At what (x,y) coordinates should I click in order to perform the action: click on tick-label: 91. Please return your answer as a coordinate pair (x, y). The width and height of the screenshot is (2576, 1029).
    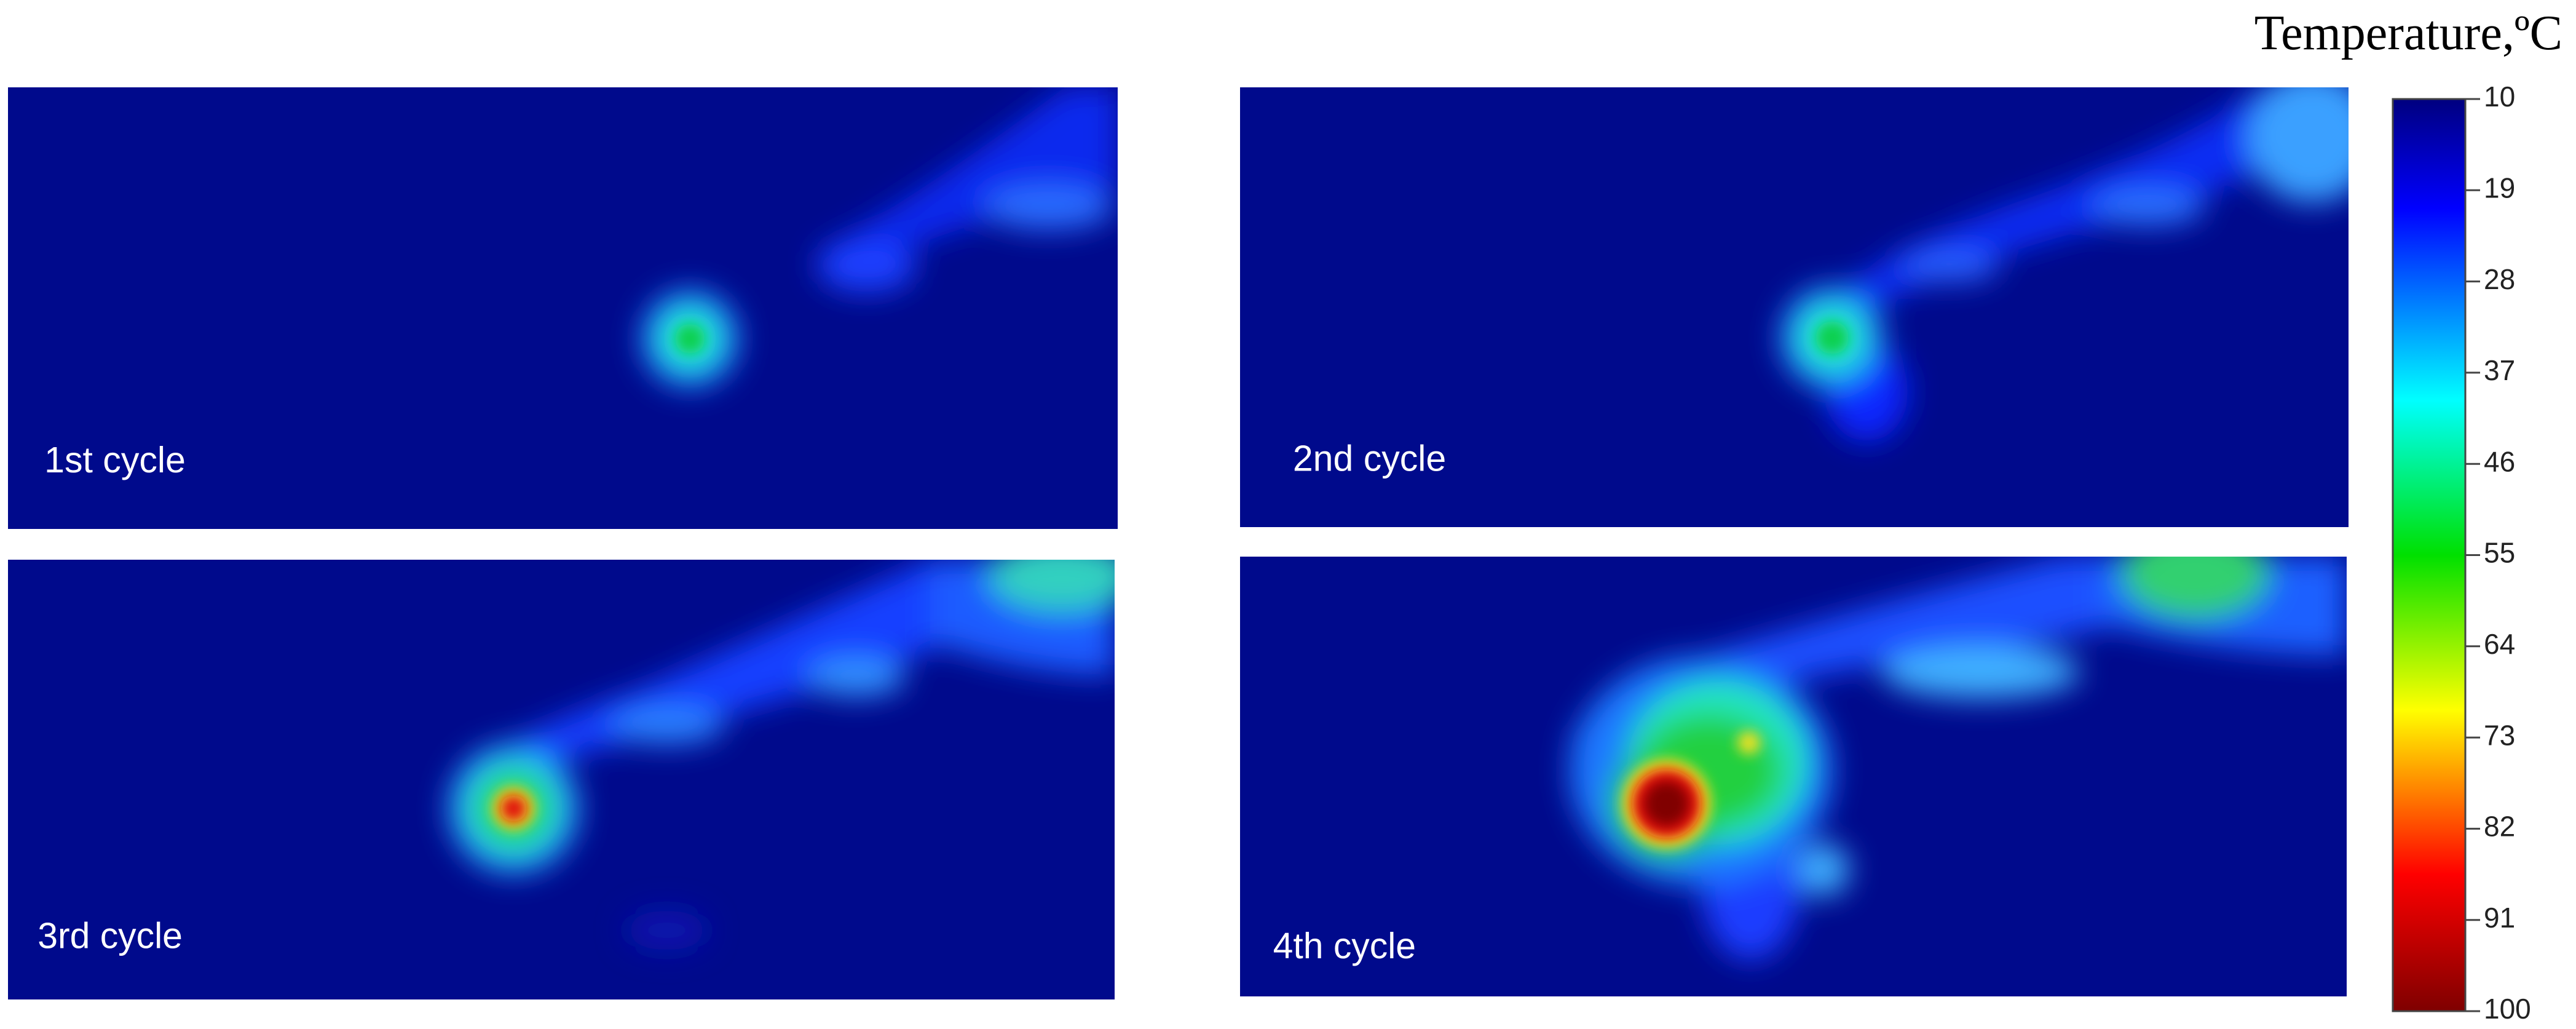
    Looking at the image, I should click on (2499, 918).